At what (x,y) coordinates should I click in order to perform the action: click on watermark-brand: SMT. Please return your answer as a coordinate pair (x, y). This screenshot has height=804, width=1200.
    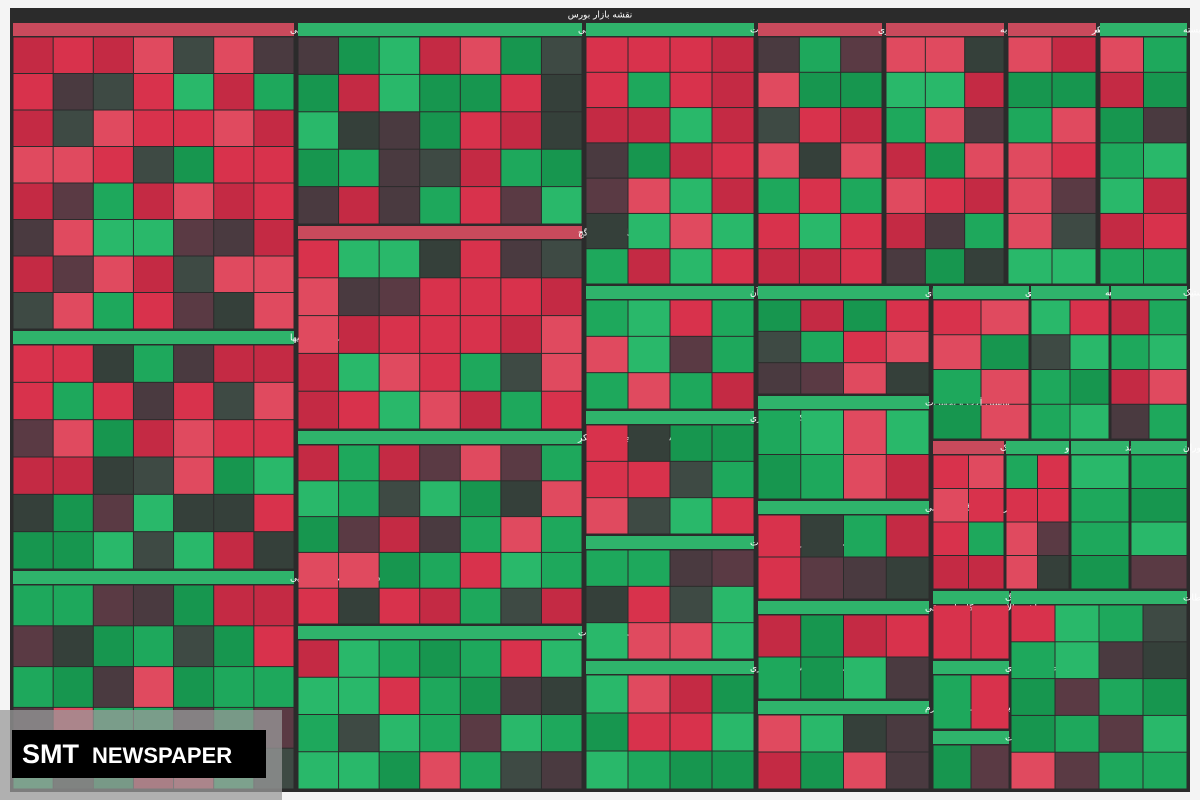
    Looking at the image, I should click on (51, 754).